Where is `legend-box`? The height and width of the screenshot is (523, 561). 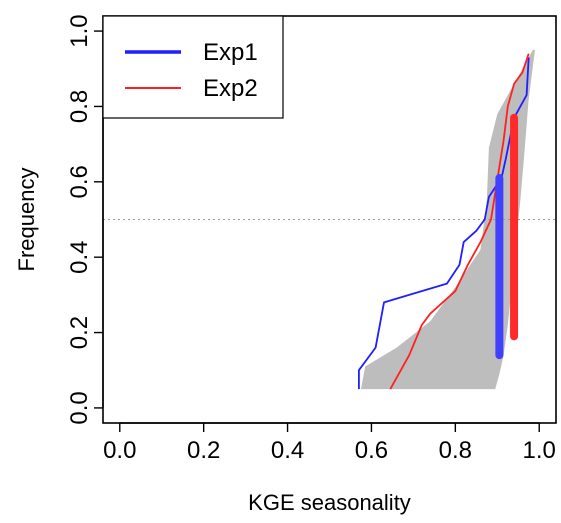 legend-box is located at coordinates (193, 67).